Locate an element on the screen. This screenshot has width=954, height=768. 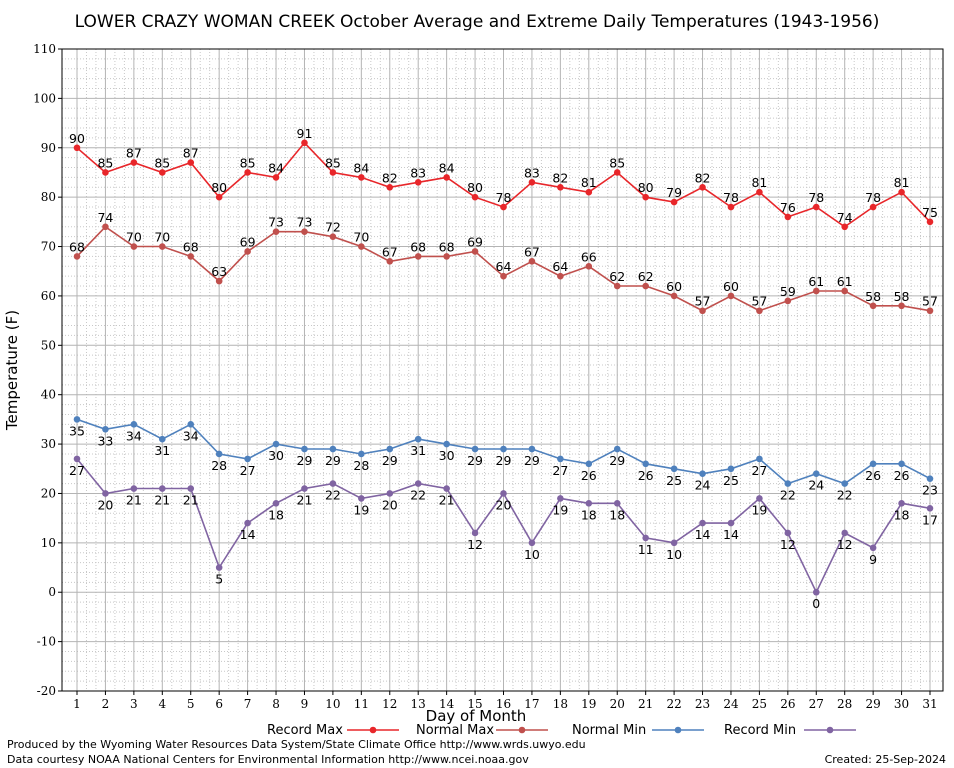
data-label-record-max: 90 is located at coordinates (77, 138).